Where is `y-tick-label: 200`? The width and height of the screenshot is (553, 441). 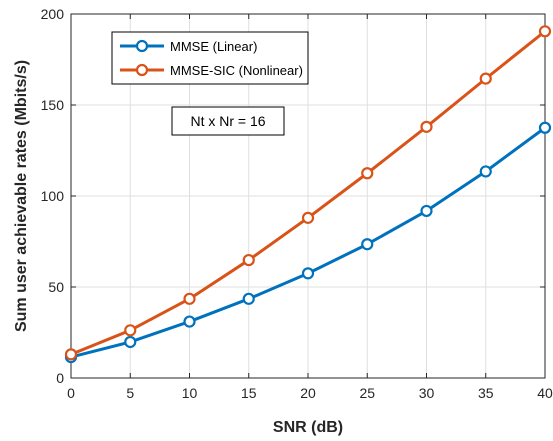 y-tick-label: 200 is located at coordinates (53, 14).